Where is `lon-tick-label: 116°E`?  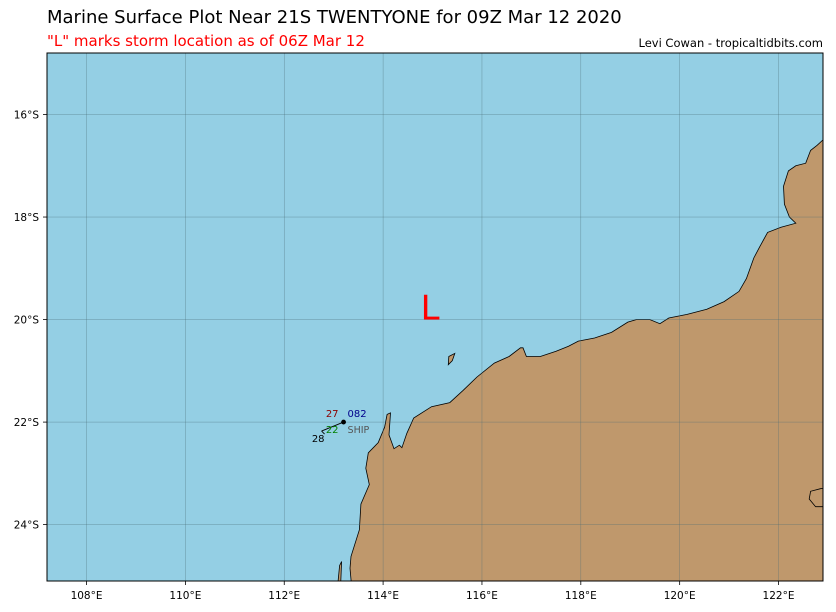
lon-tick-label: 116°E is located at coordinates (482, 596).